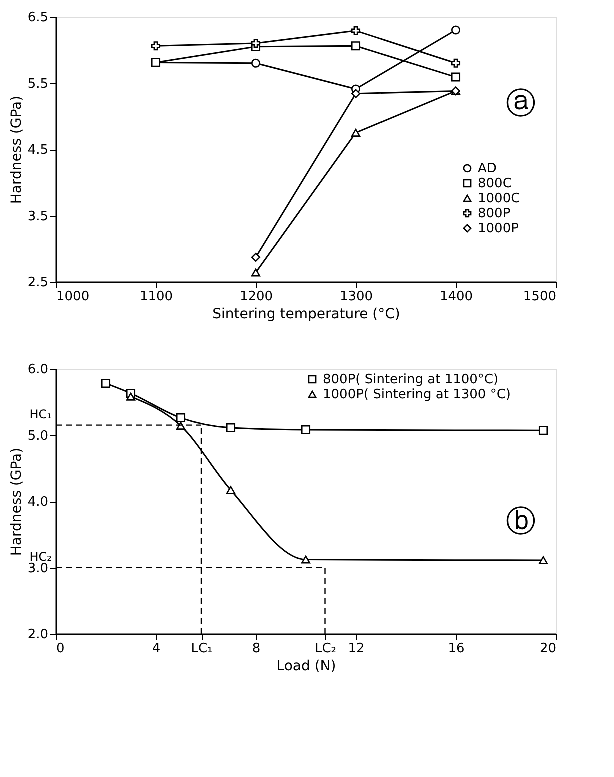  What do you see at coordinates (41, 557) in the screenshot?
I see `annotation: HC₂` at bounding box center [41, 557].